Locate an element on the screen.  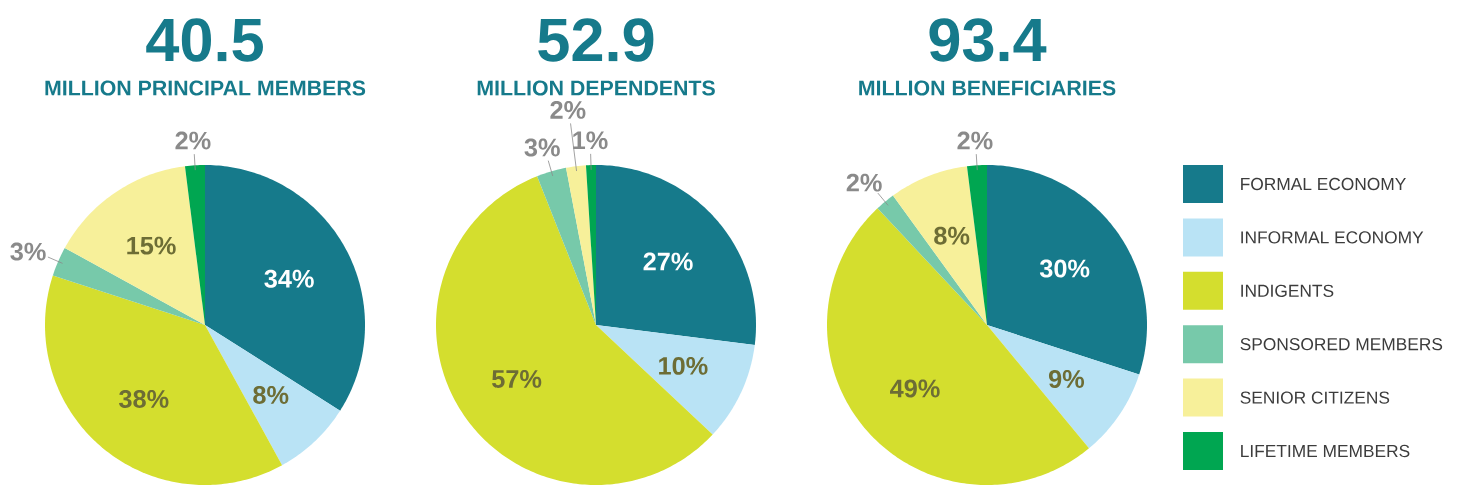
chart-title: 40.5 is located at coordinates (204, 40).